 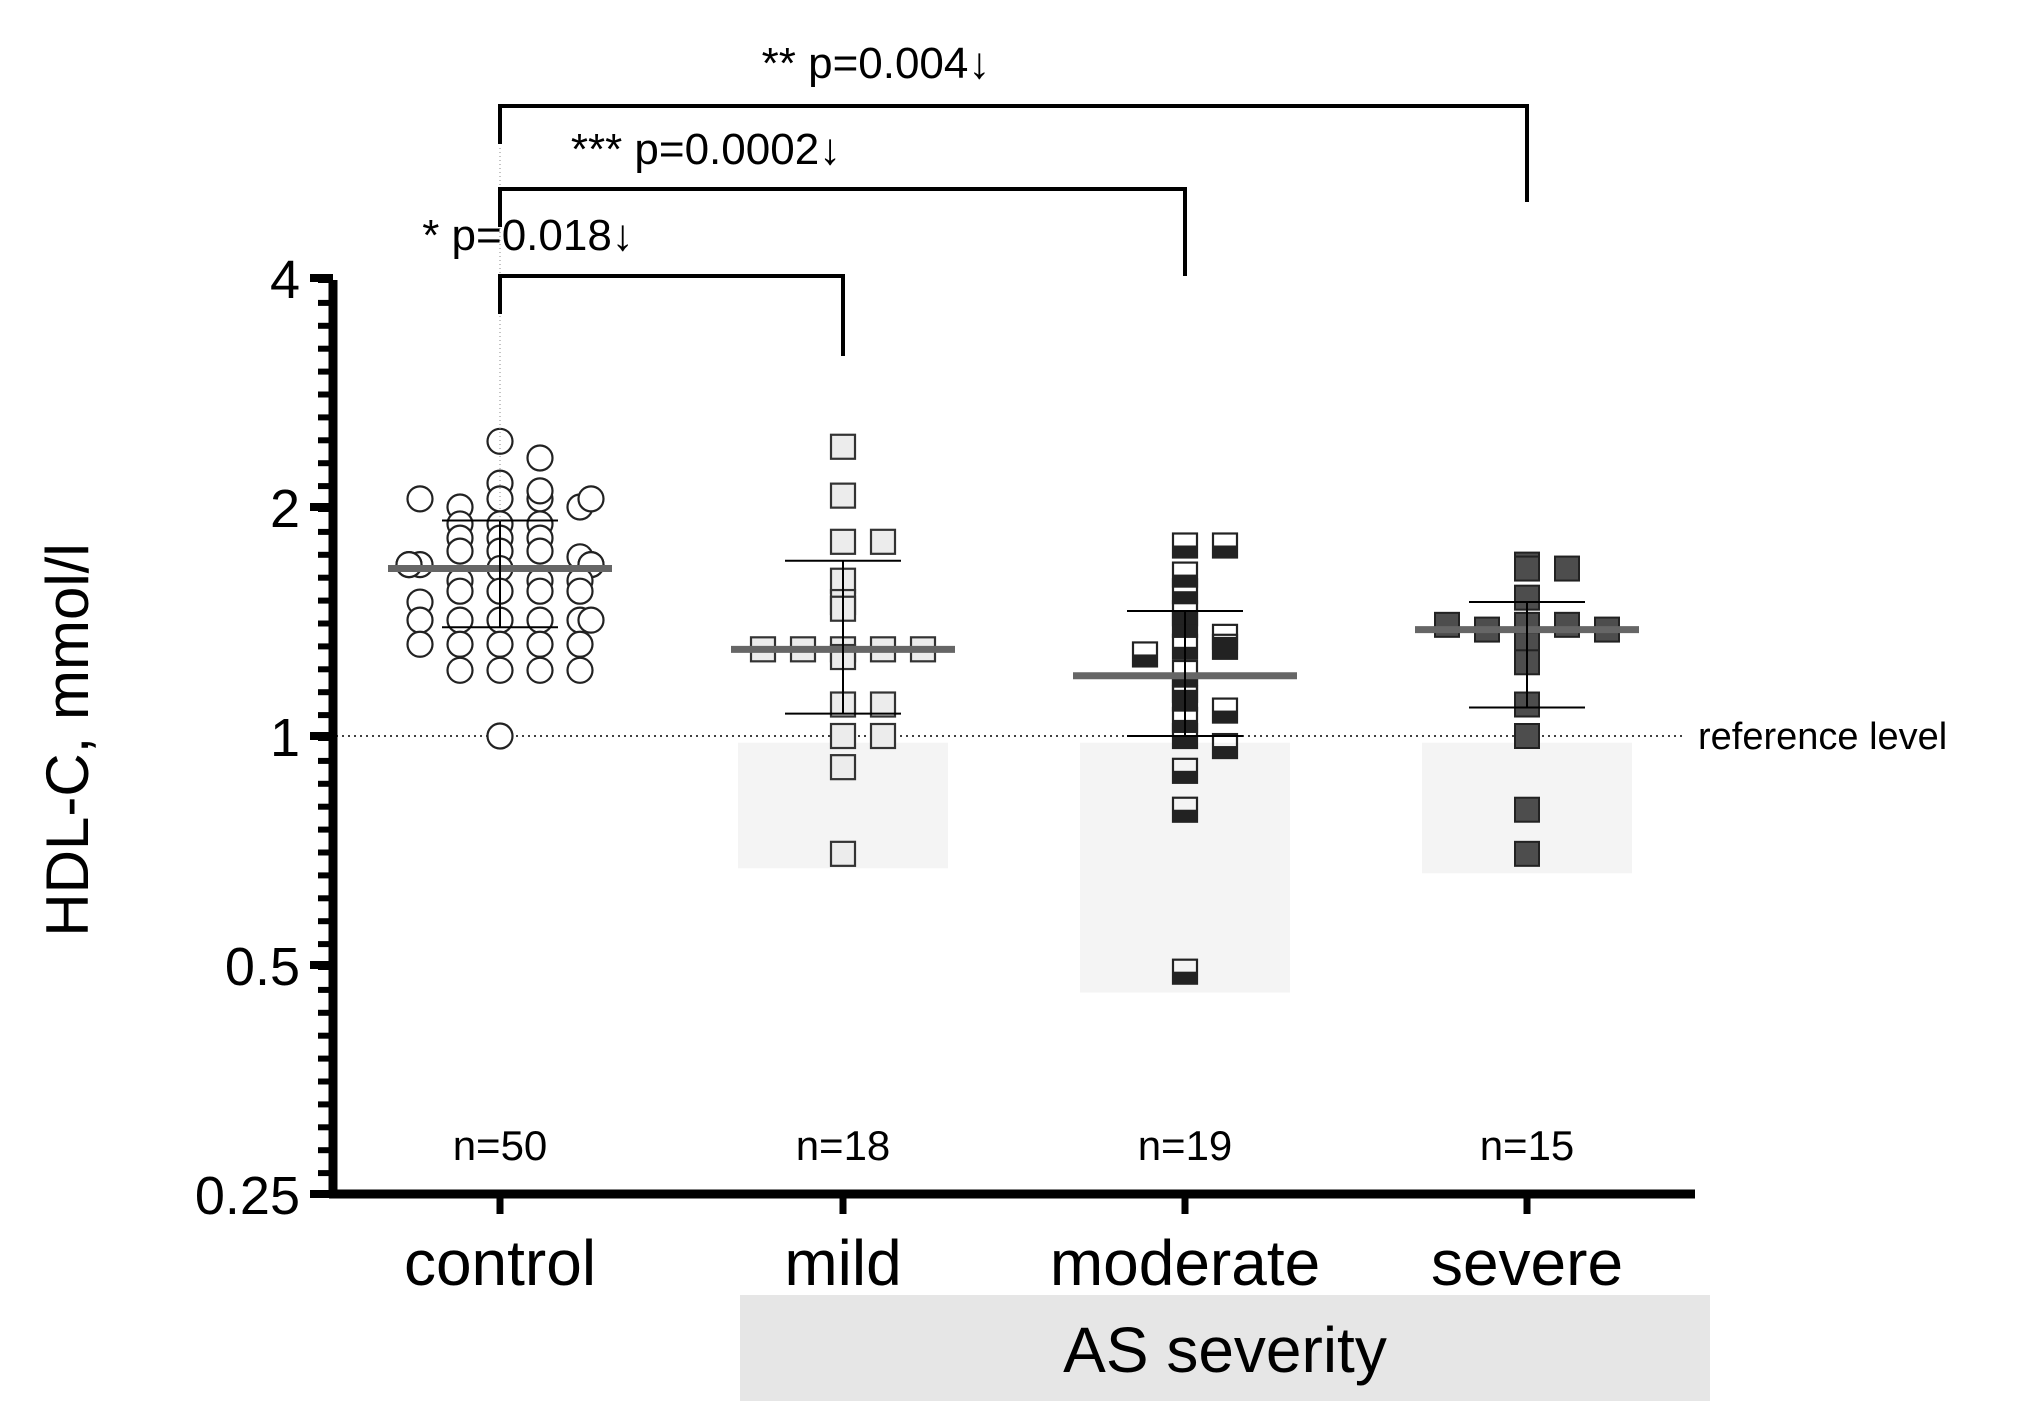 What do you see at coordinates (1527, 1145) in the screenshot?
I see `n-label-severe: n=15` at bounding box center [1527, 1145].